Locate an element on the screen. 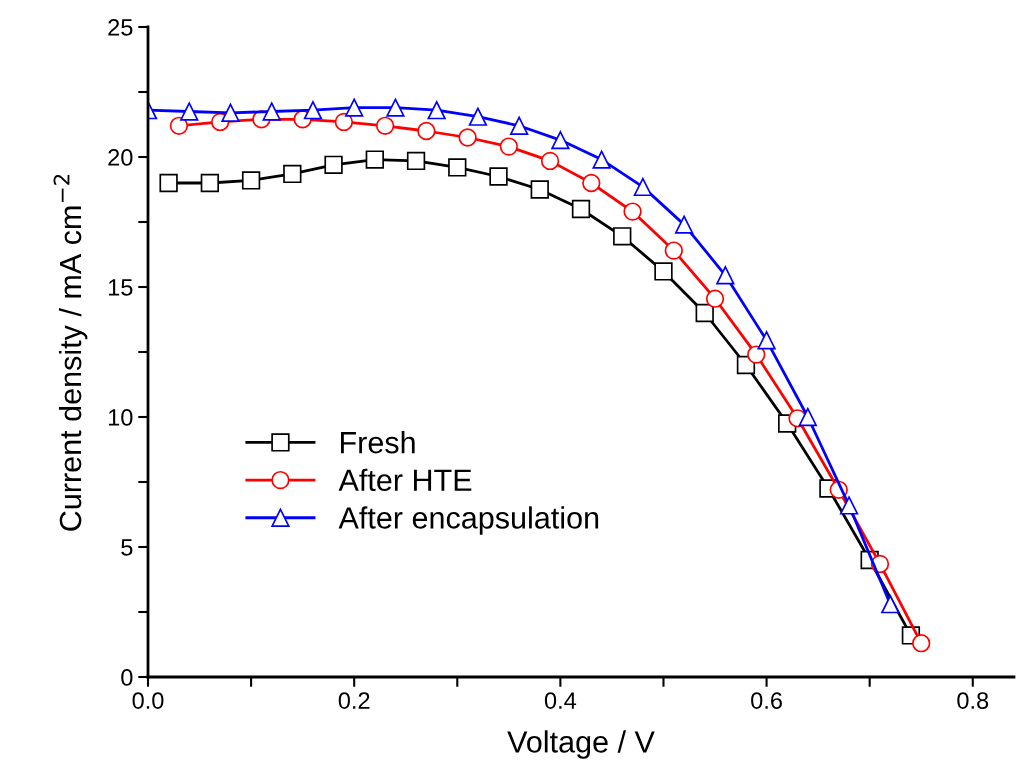  x-tick-label: 0.2 is located at coordinates (354, 700).